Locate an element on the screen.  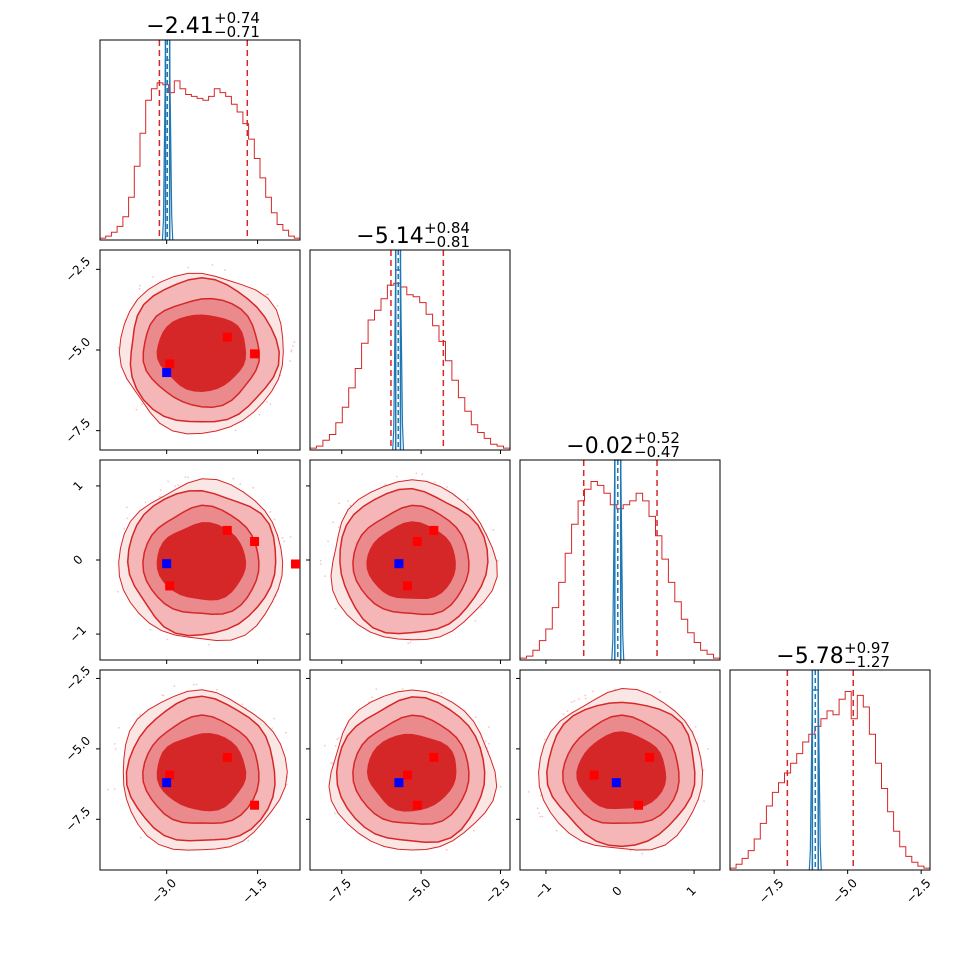
x-tick-label: −1.5 is located at coordinates (254, 891).